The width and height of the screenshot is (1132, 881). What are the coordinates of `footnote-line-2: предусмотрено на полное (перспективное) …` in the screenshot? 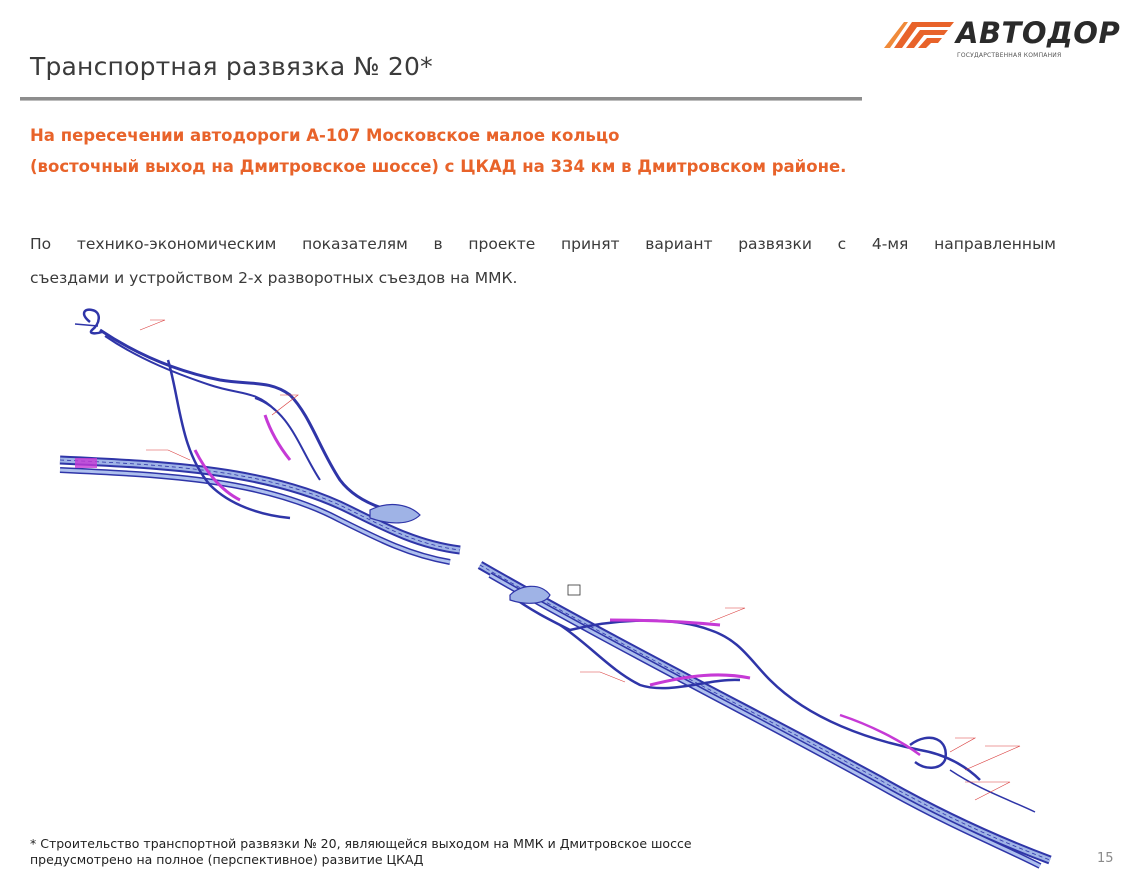 It's located at (227, 859).